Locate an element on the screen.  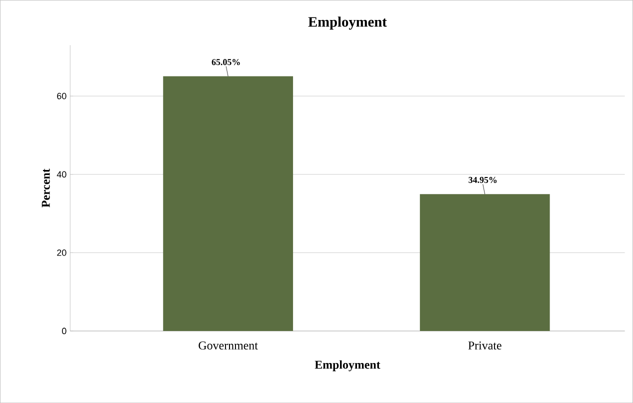
data-label: 65.05% is located at coordinates (226, 62).